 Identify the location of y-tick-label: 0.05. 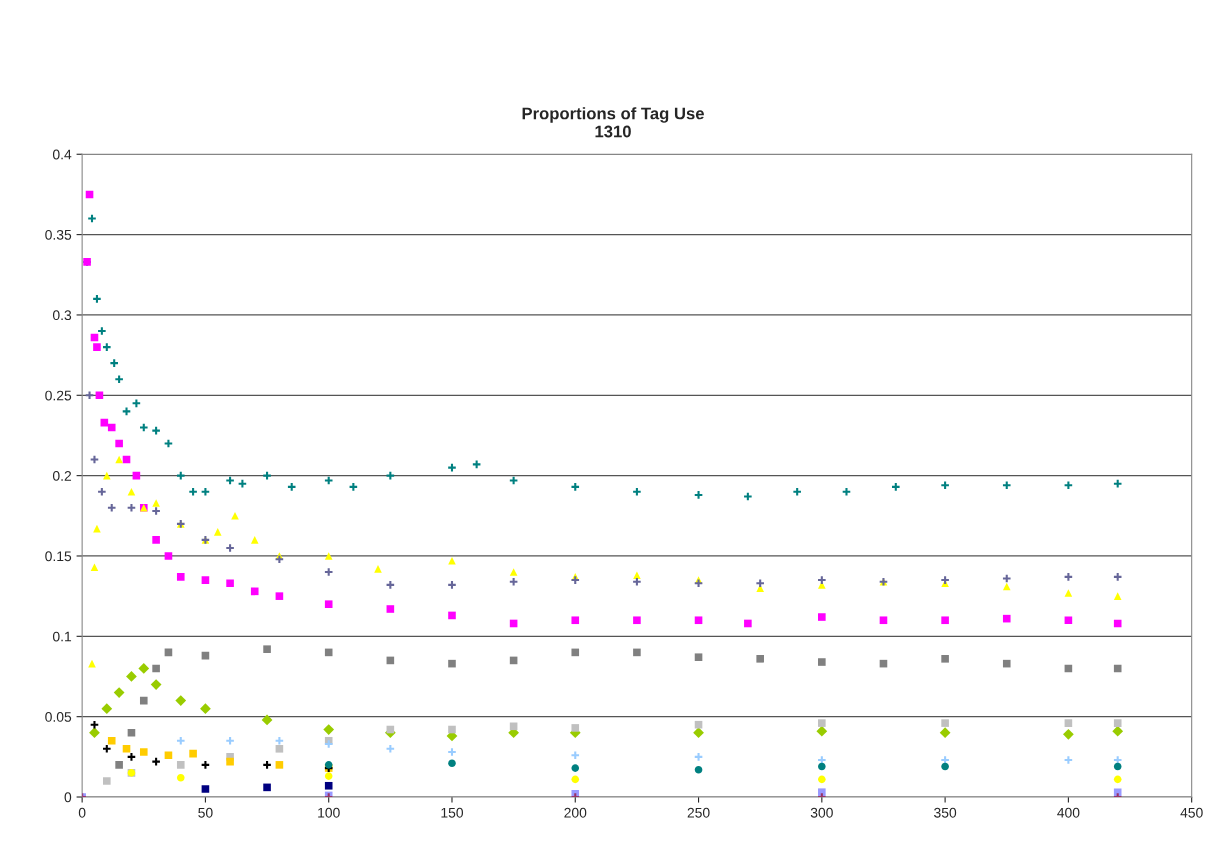
(58, 717).